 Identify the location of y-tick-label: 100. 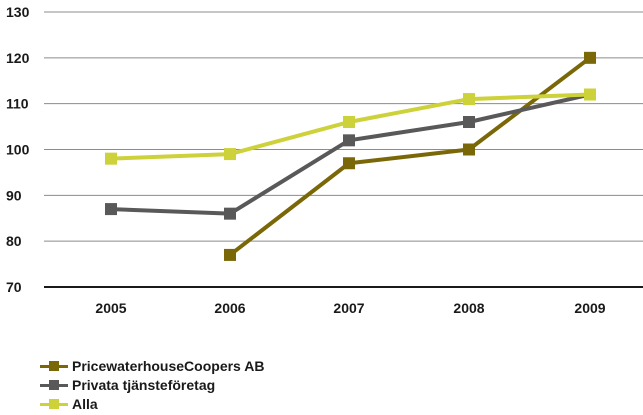
(18, 150).